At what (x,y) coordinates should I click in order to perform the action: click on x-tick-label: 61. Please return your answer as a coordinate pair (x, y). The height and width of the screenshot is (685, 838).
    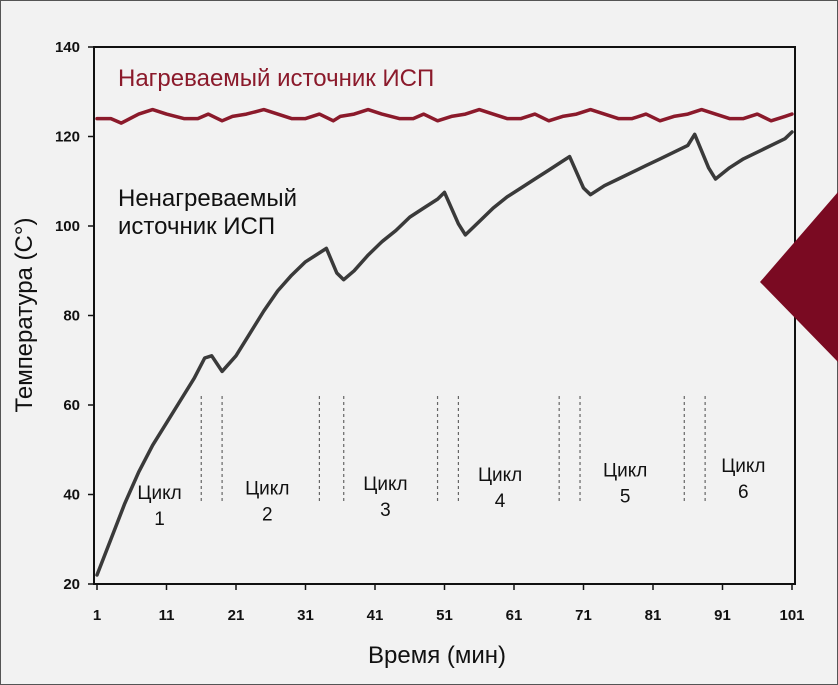
    Looking at the image, I should click on (514, 615).